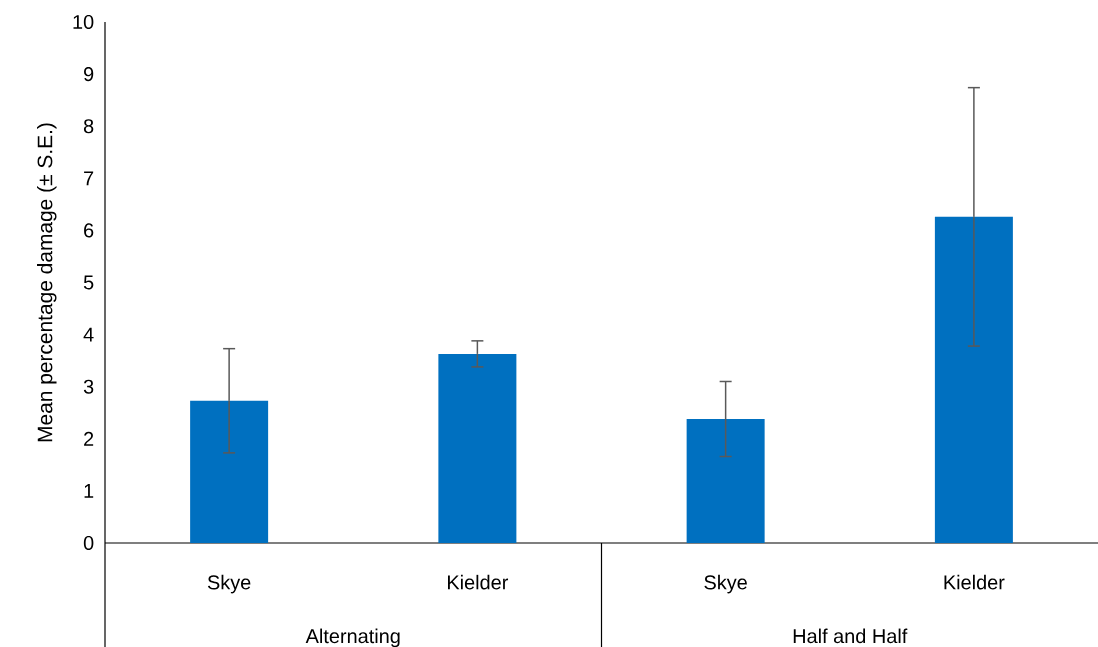  Describe the element at coordinates (88, 543) in the screenshot. I see `y-tick-label: 0` at that location.